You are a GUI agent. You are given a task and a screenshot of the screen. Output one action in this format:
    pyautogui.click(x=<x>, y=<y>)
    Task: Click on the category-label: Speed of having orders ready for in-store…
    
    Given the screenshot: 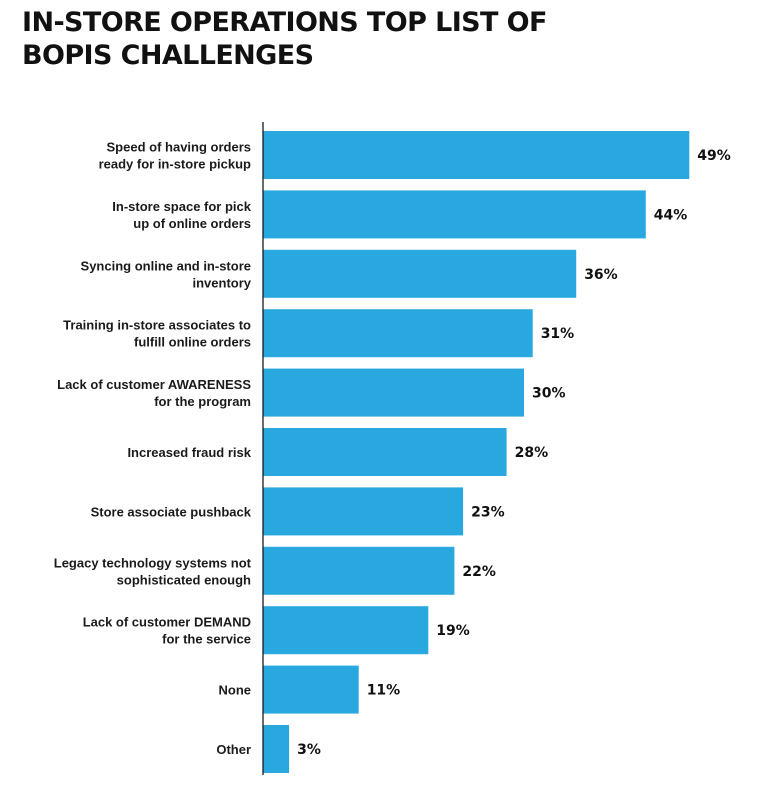 What is the action you would take?
    pyautogui.click(x=175, y=156)
    